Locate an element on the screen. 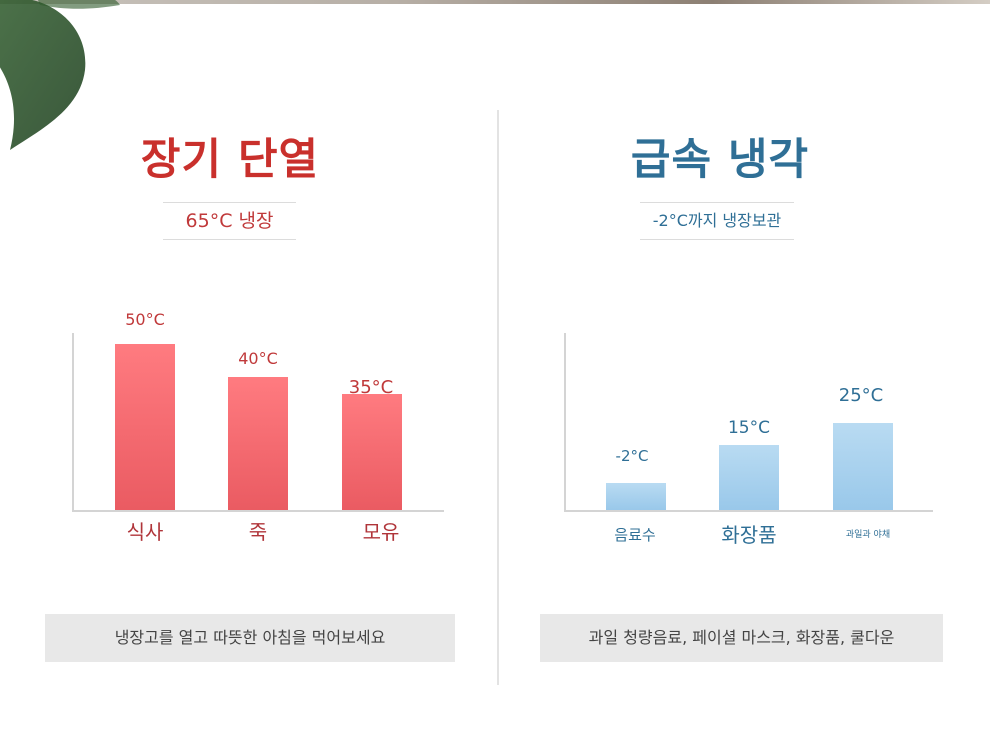 This screenshot has width=990, height=741. right-panel-title: 급속 냉각 is located at coordinates (720, 160).